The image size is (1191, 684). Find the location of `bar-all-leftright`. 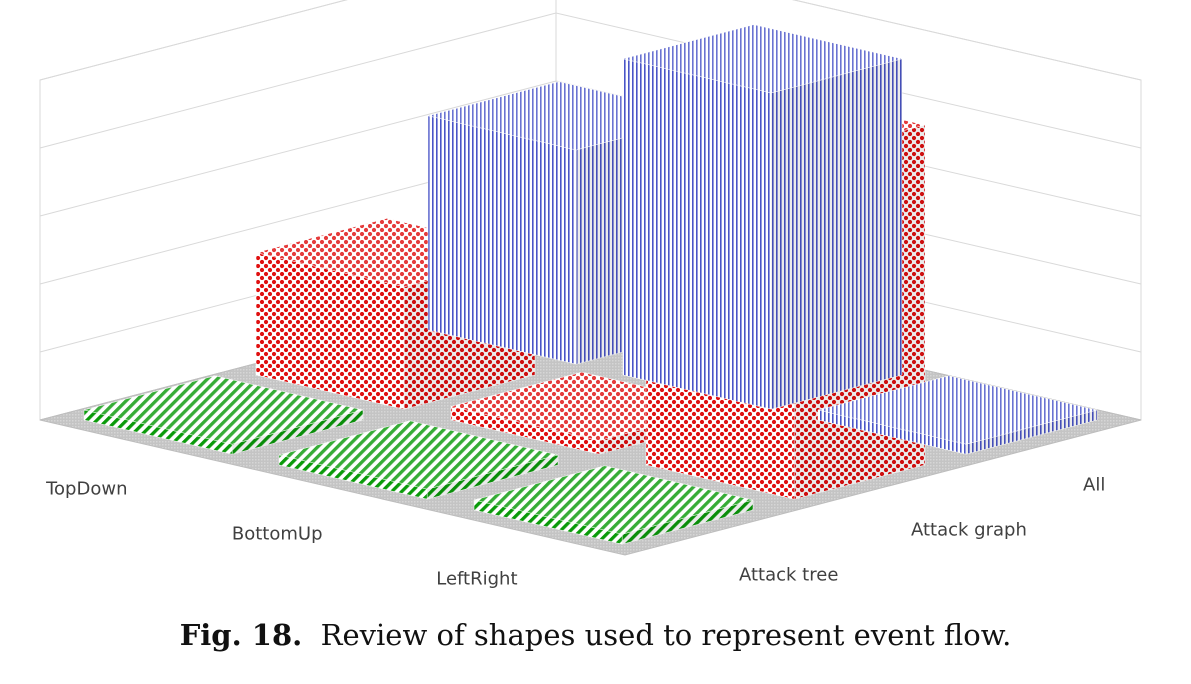

bar-all-leftright is located at coordinates (957, 415).